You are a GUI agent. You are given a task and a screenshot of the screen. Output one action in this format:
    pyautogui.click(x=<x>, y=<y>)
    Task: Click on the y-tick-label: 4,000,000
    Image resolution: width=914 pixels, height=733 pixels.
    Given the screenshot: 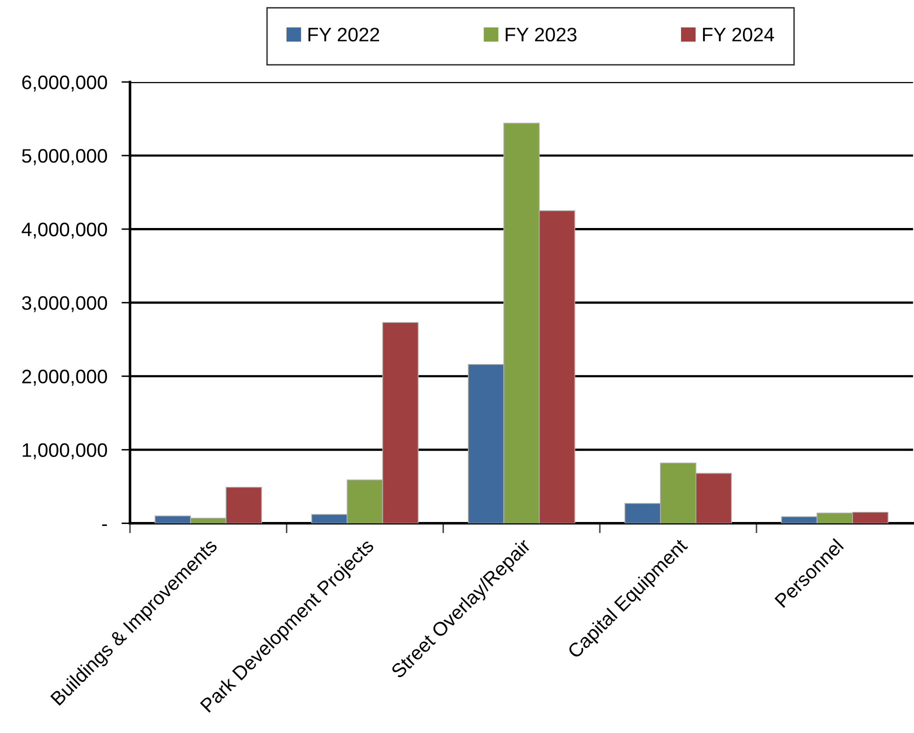 What is the action you would take?
    pyautogui.click(x=65, y=230)
    